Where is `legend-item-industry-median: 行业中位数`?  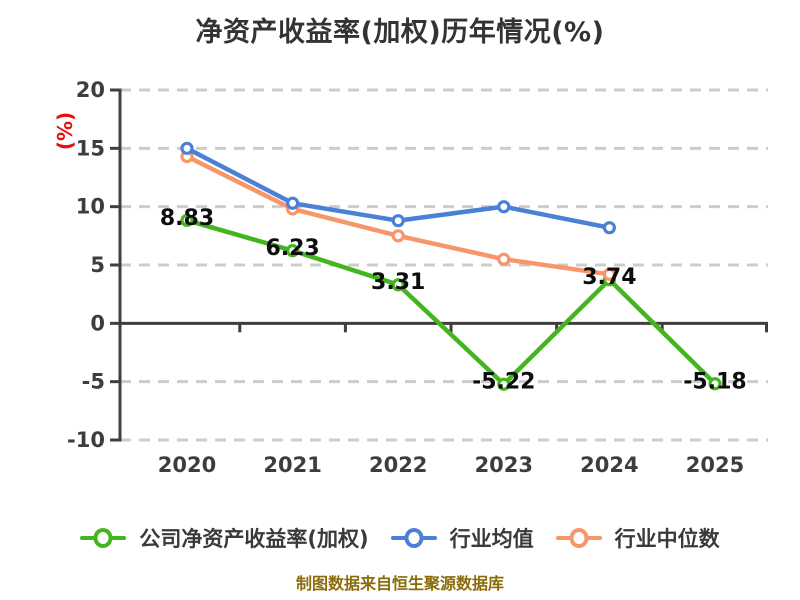
legend-item-industry-median: 行业中位数 is located at coordinates (637, 538).